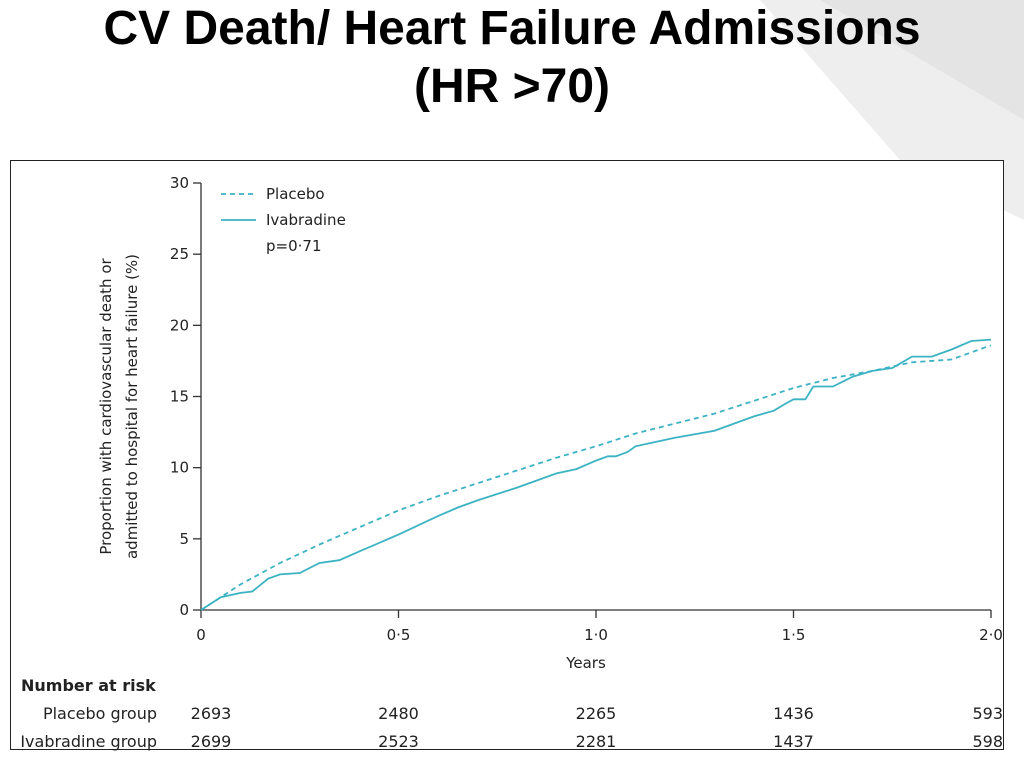  What do you see at coordinates (179, 254) in the screenshot?
I see `y-tick-label: 25` at bounding box center [179, 254].